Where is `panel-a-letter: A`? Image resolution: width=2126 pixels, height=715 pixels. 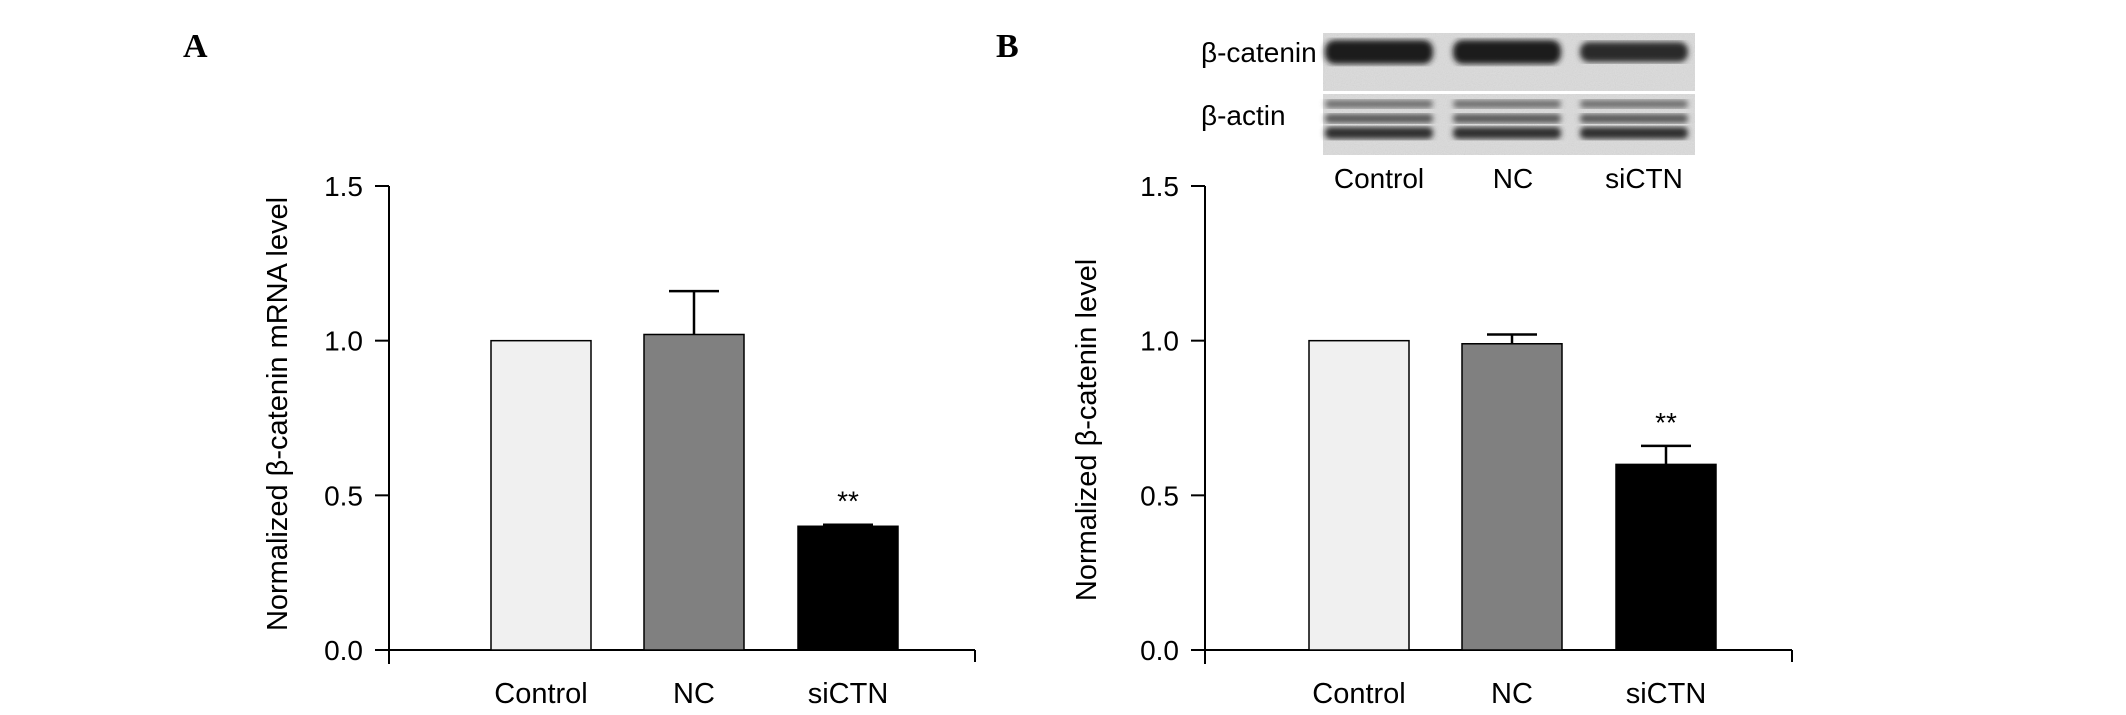 panel-a-letter: A is located at coordinates (195, 46).